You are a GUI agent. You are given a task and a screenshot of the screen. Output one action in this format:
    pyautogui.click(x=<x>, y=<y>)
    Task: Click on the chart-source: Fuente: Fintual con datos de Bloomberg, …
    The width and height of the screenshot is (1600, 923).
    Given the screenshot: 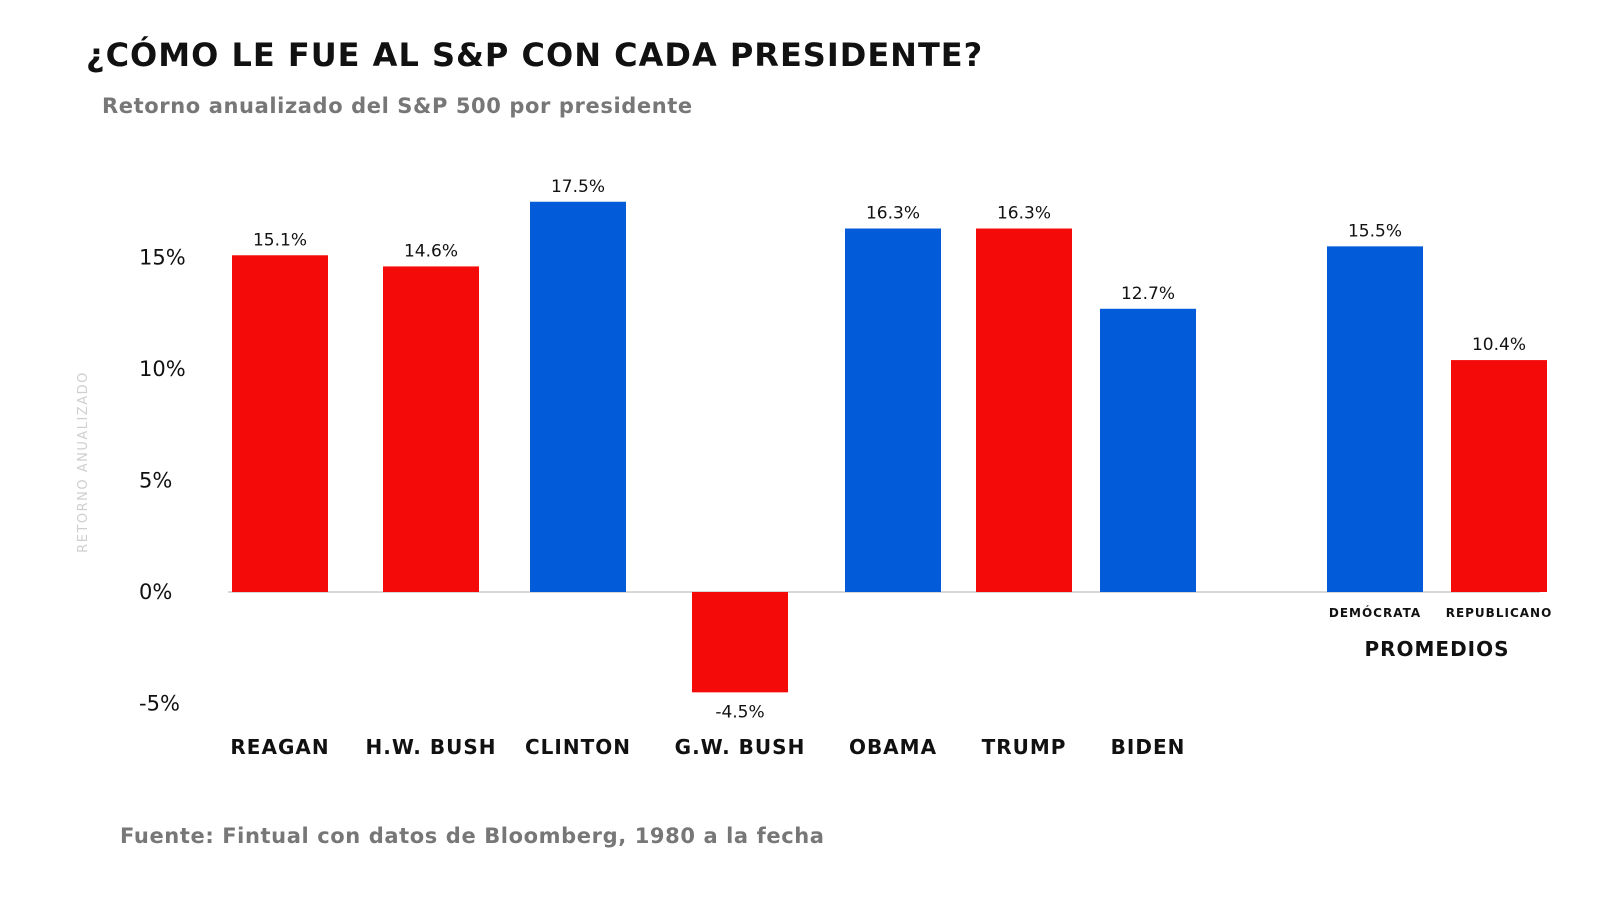 What is the action you would take?
    pyautogui.click(x=472, y=836)
    